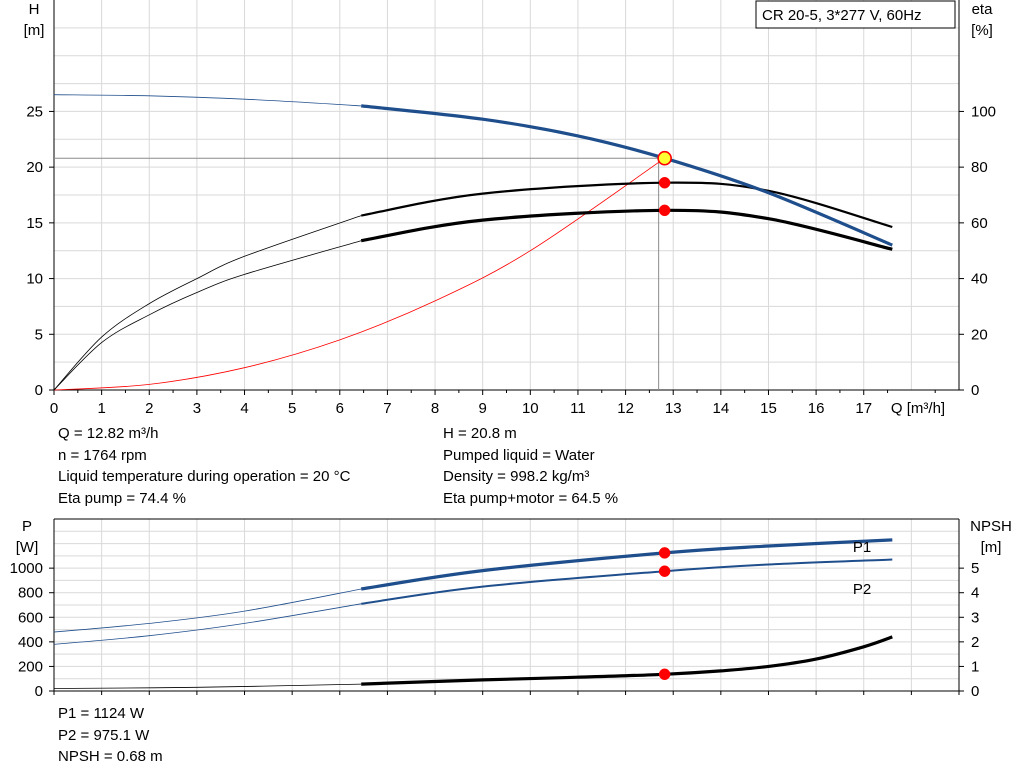  What do you see at coordinates (975, 568) in the screenshot?
I see `y2-tick-label: 5` at bounding box center [975, 568].